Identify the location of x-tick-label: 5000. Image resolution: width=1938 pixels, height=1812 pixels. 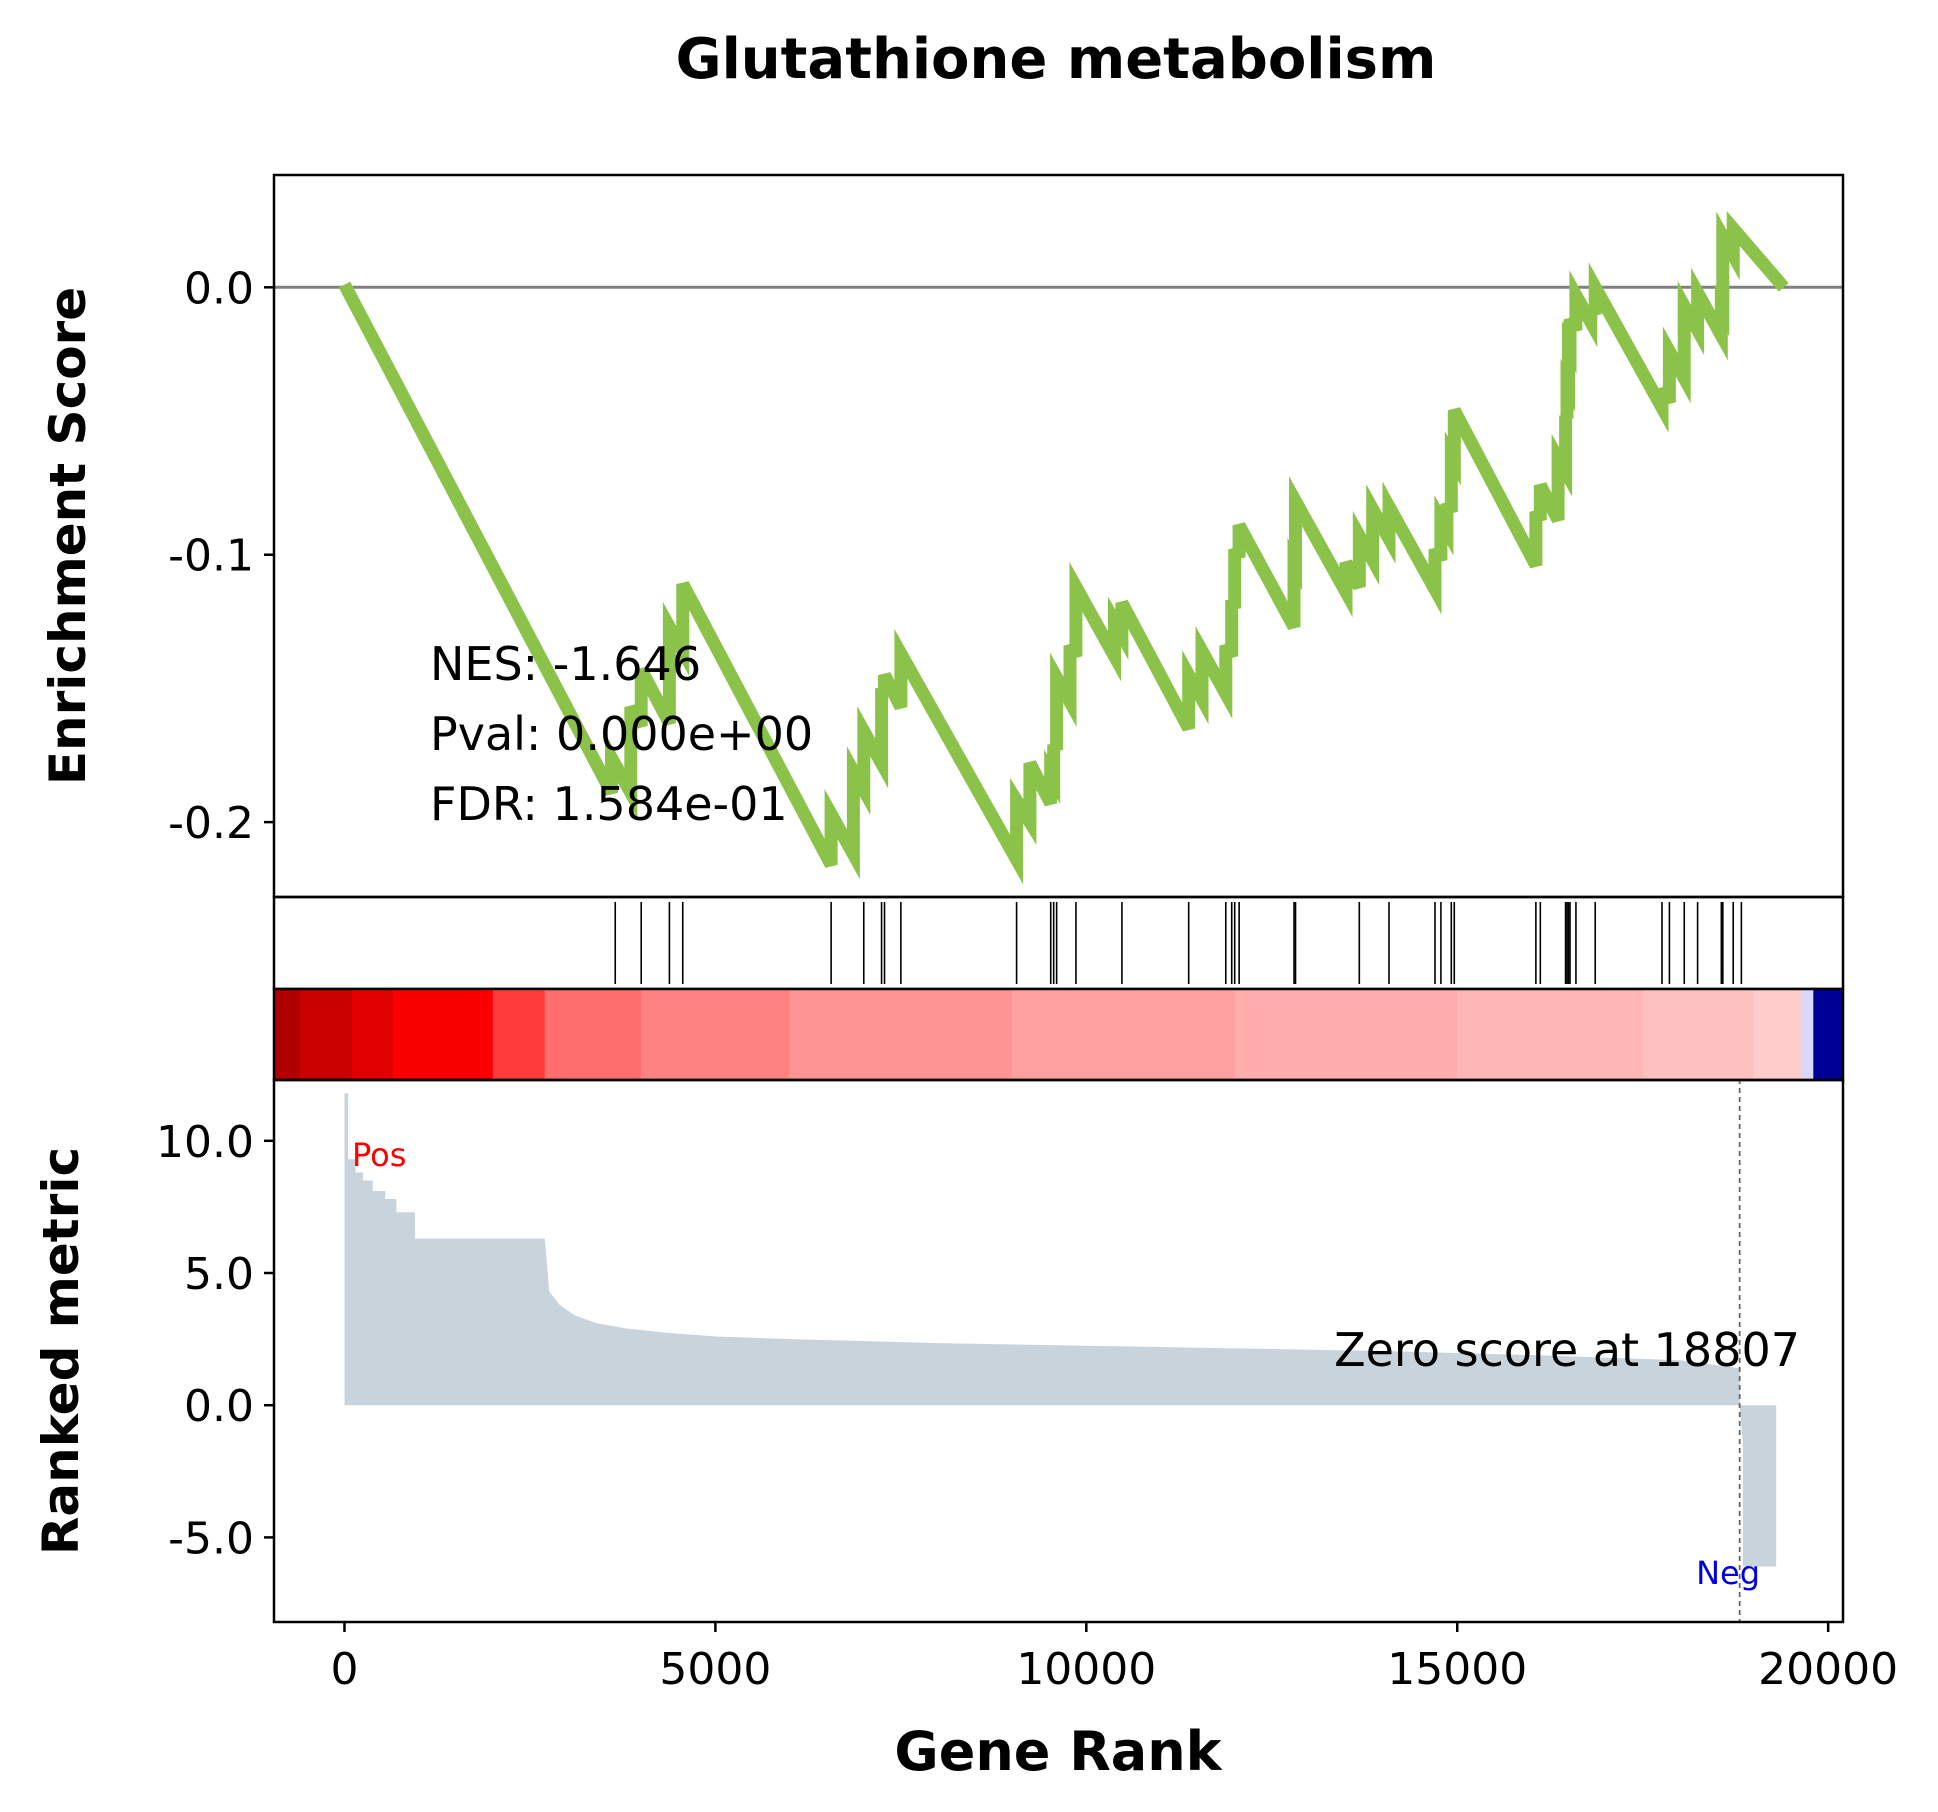
(715, 1669).